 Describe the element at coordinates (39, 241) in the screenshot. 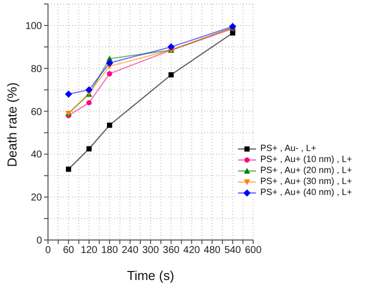

I see `y-tick-label: 0` at that location.